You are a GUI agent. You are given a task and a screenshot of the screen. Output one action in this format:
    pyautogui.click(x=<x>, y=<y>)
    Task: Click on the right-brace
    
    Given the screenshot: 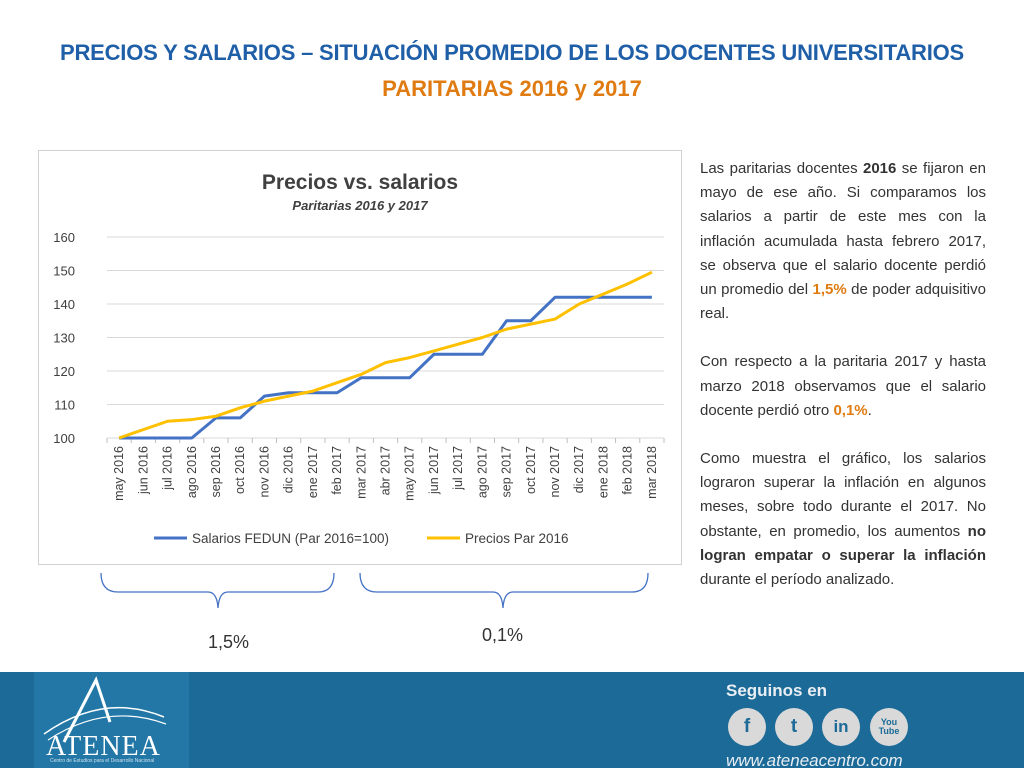 What is the action you would take?
    pyautogui.click(x=504, y=590)
    